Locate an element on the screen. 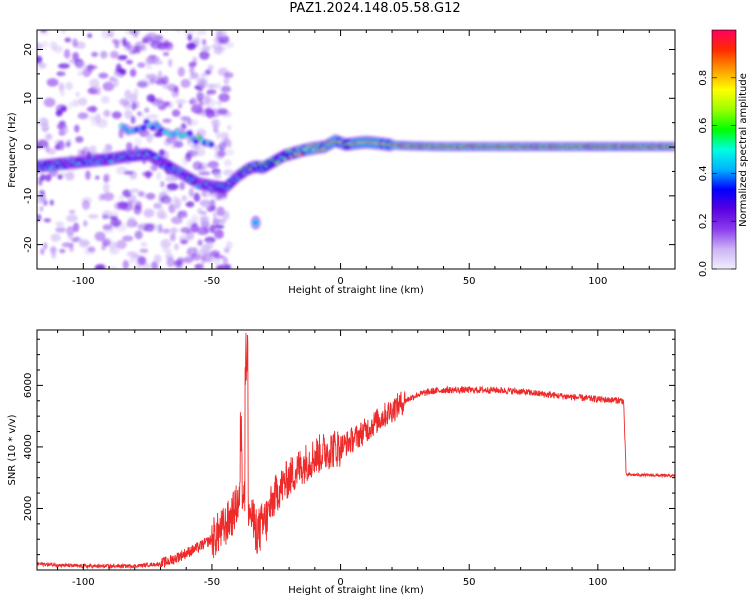 The image size is (750, 600). y-tick-label: 0 is located at coordinates (28, 147).